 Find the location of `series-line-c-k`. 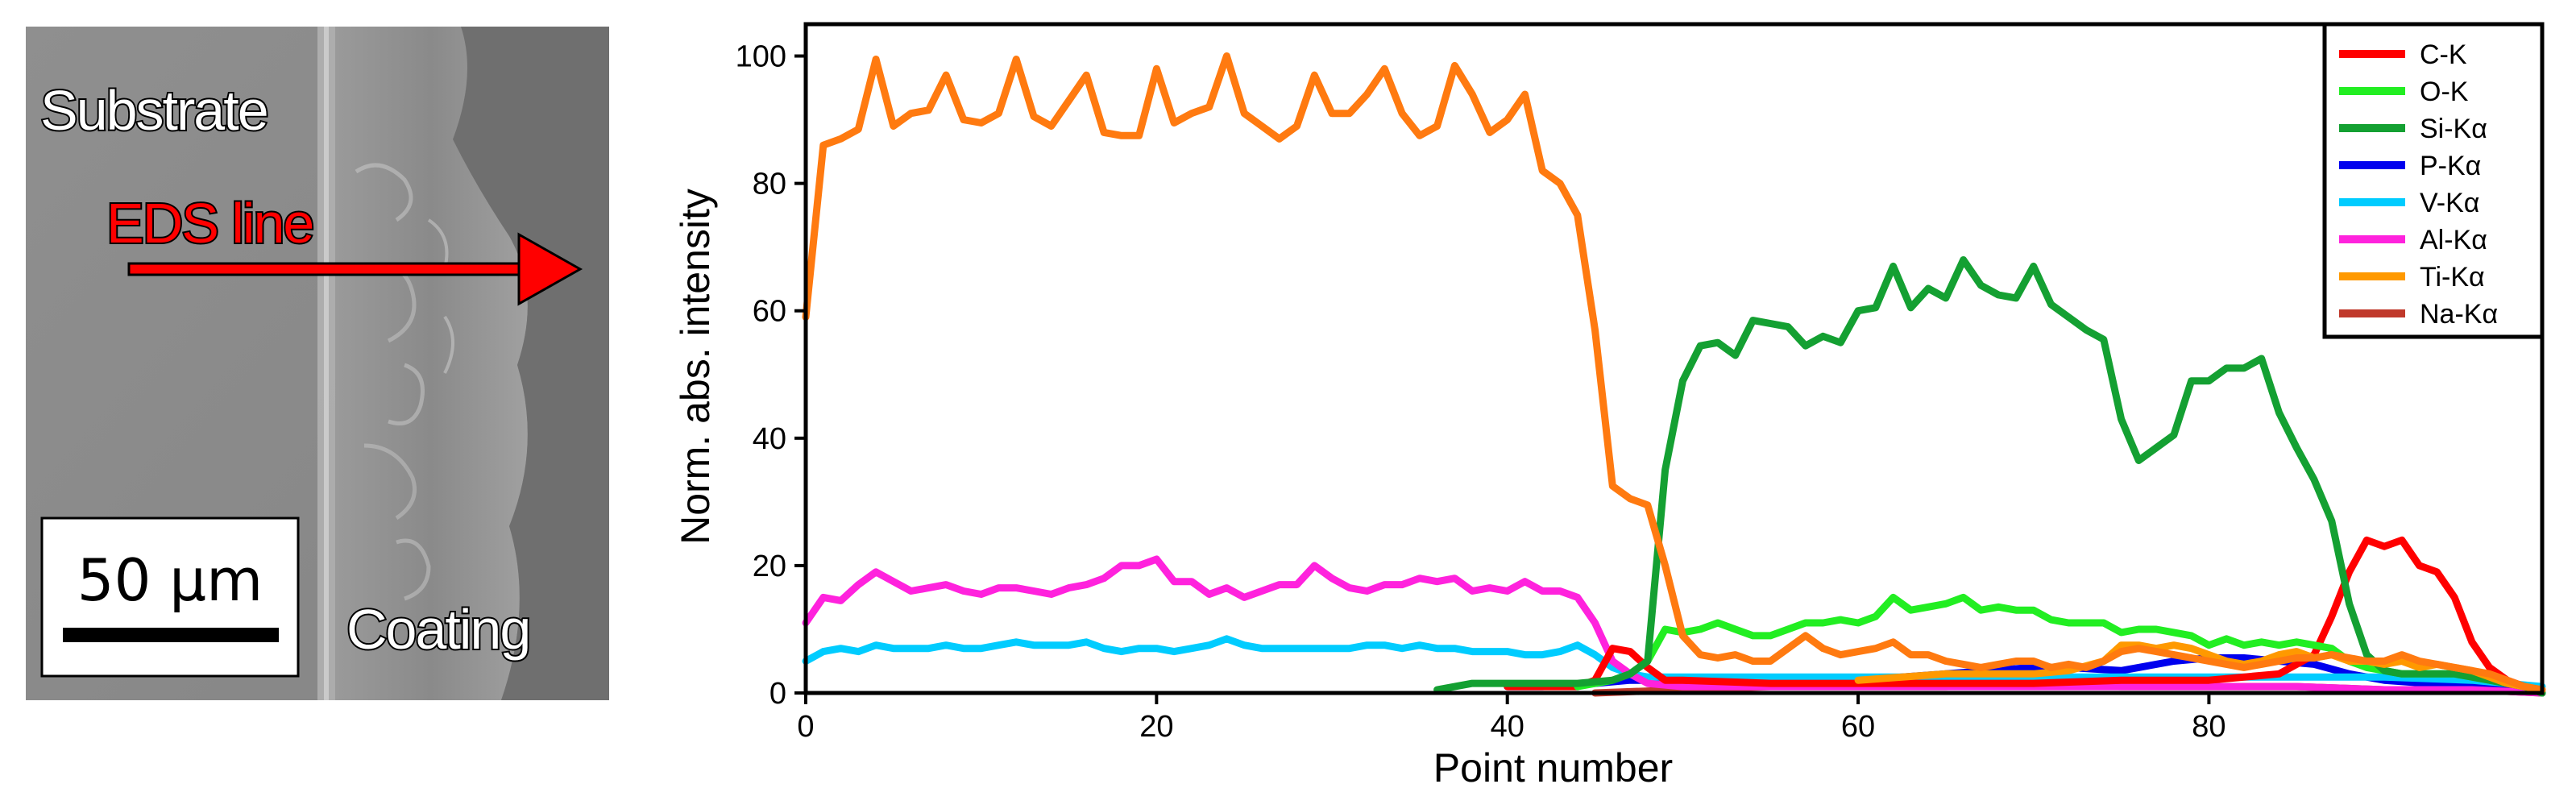

series-line-c-k is located at coordinates (2025, 616).